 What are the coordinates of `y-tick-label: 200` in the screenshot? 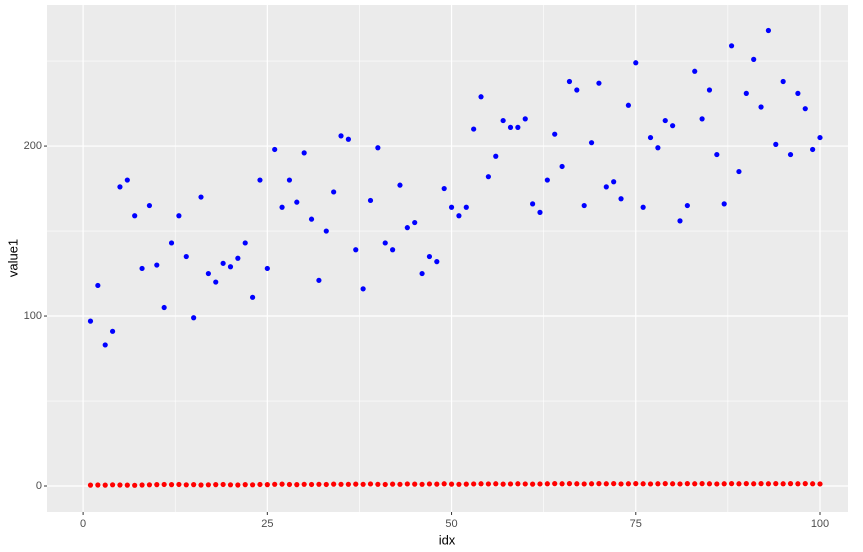 It's located at (33, 146).